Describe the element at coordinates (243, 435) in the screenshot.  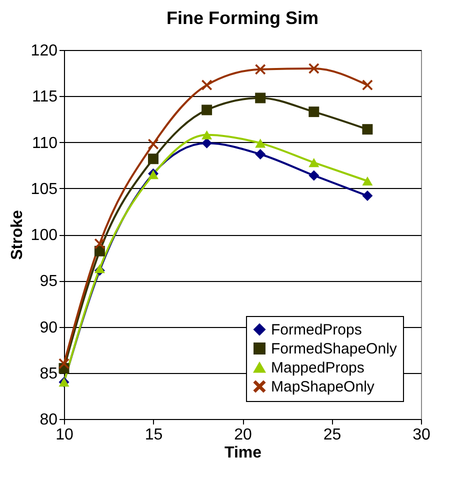
I see `x-tick-label: 20` at that location.